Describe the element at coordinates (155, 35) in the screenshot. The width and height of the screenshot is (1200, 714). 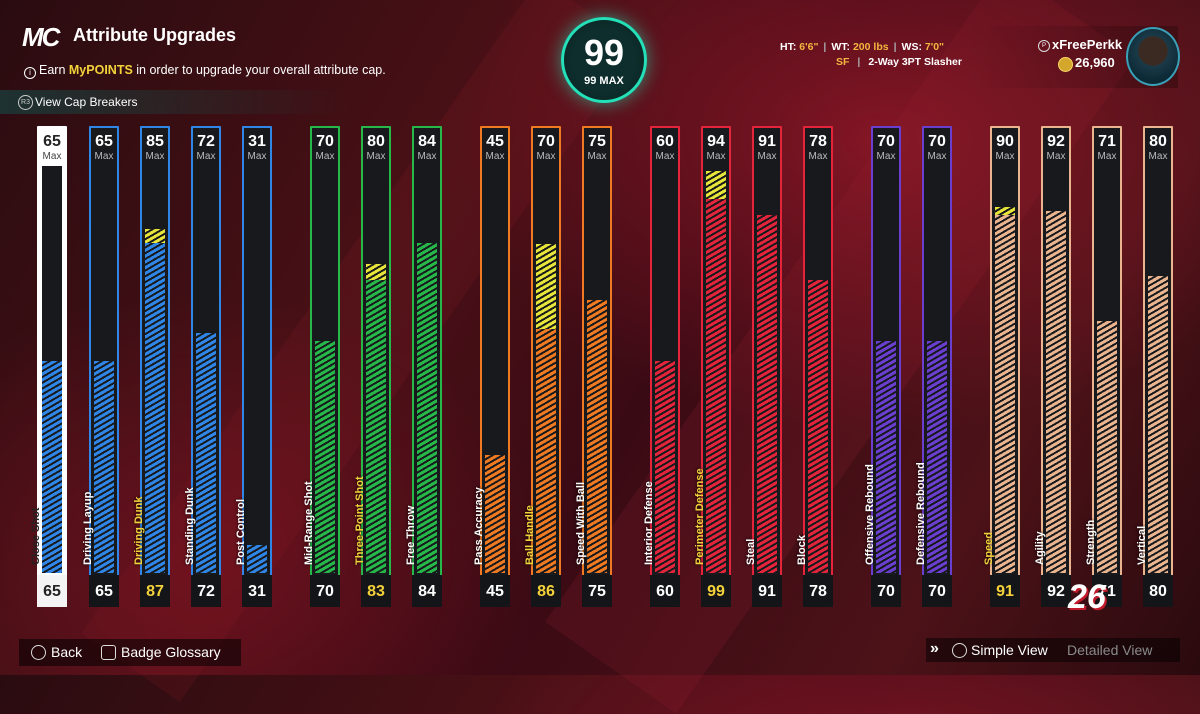
I see `page-title: Attribute Upgrades` at that location.